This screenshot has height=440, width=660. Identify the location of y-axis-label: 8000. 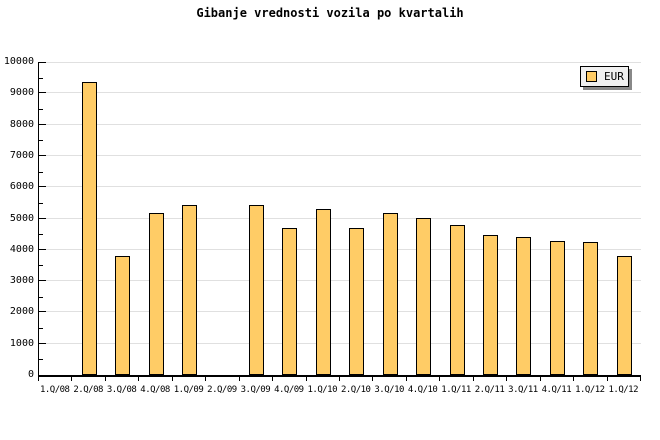
(21, 124).